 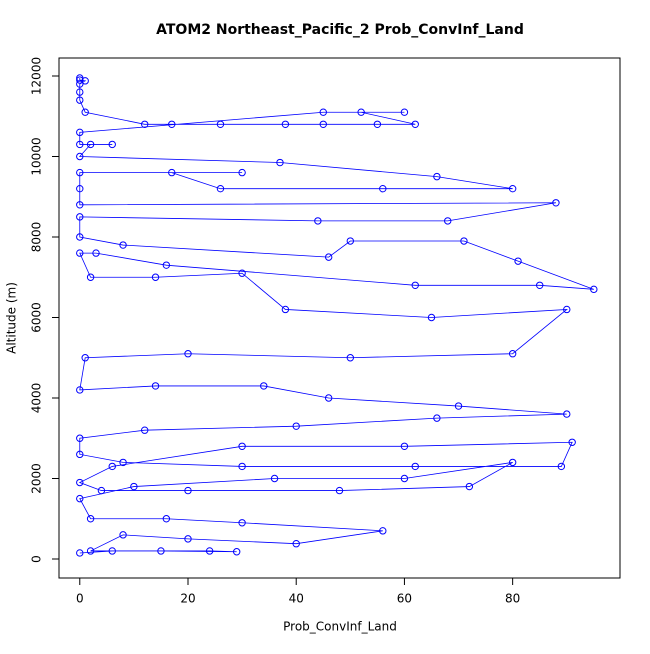 What do you see at coordinates (296, 599) in the screenshot?
I see `x-tick-label: 40` at bounding box center [296, 599].